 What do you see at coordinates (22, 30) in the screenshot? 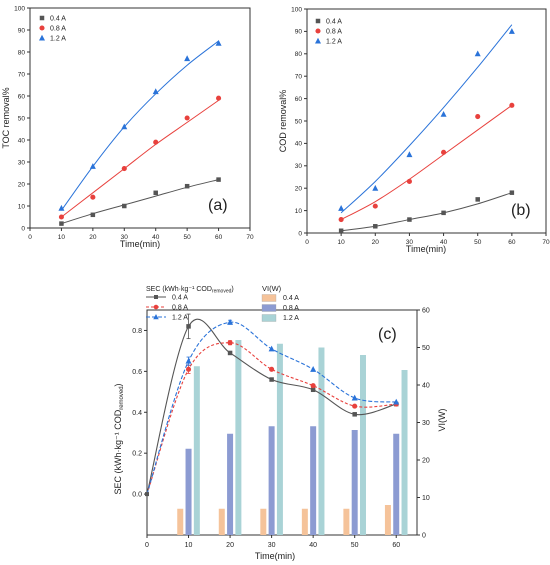
I see `a-y-tick-label: 90` at bounding box center [22, 30].